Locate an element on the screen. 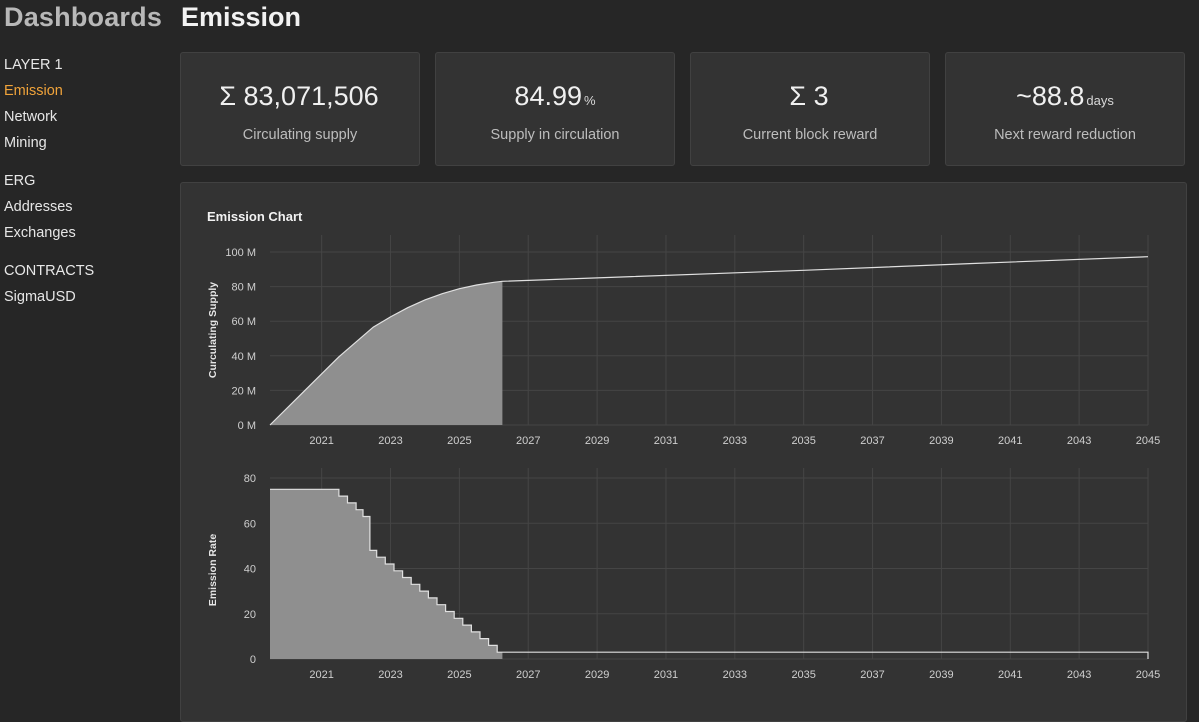 The height and width of the screenshot is (722, 1199). stat-label: Current block reward is located at coordinates (810, 135).